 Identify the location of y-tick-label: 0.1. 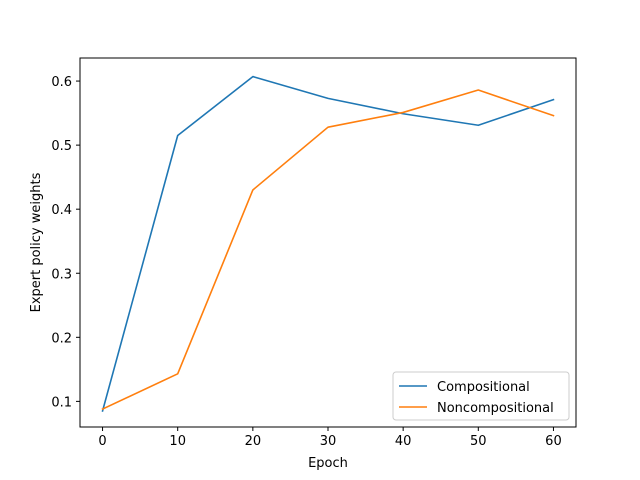
(61, 402).